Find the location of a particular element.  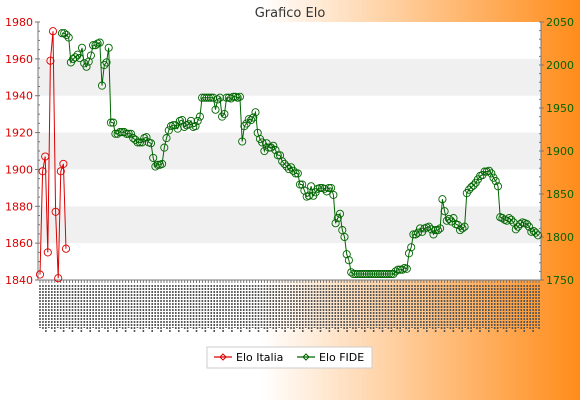

y-left-tick-label: 1920 is located at coordinates (19, 133).